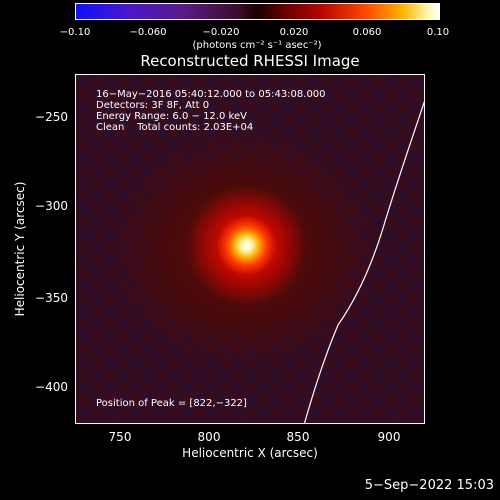  I want to click on y-axis-label: Heliocentric Y (arcsec), so click(20, 249).